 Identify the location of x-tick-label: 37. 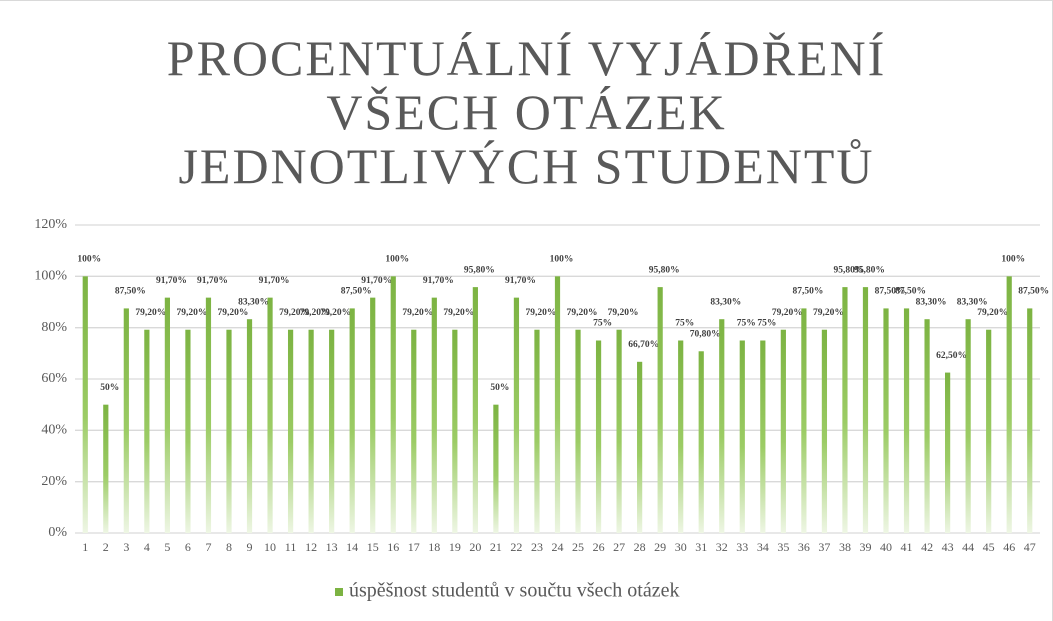
(824, 547).